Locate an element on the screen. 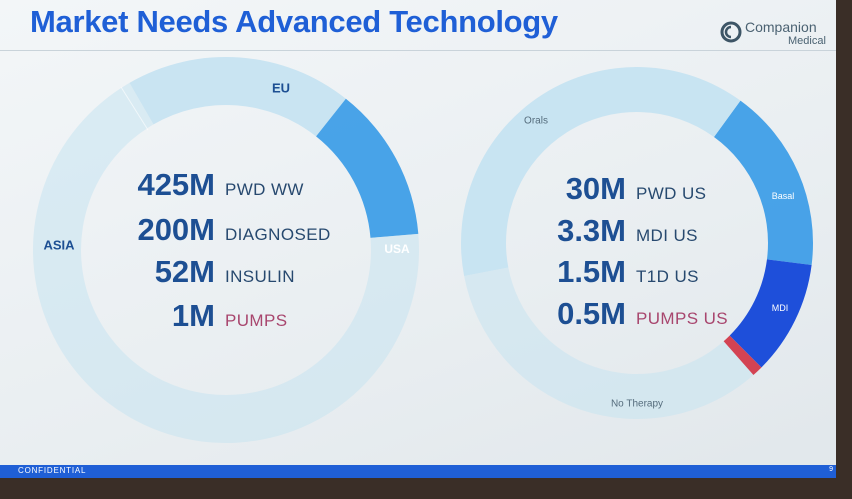 The height and width of the screenshot is (499, 852). right-segment-basal is located at coordinates (763, 183).